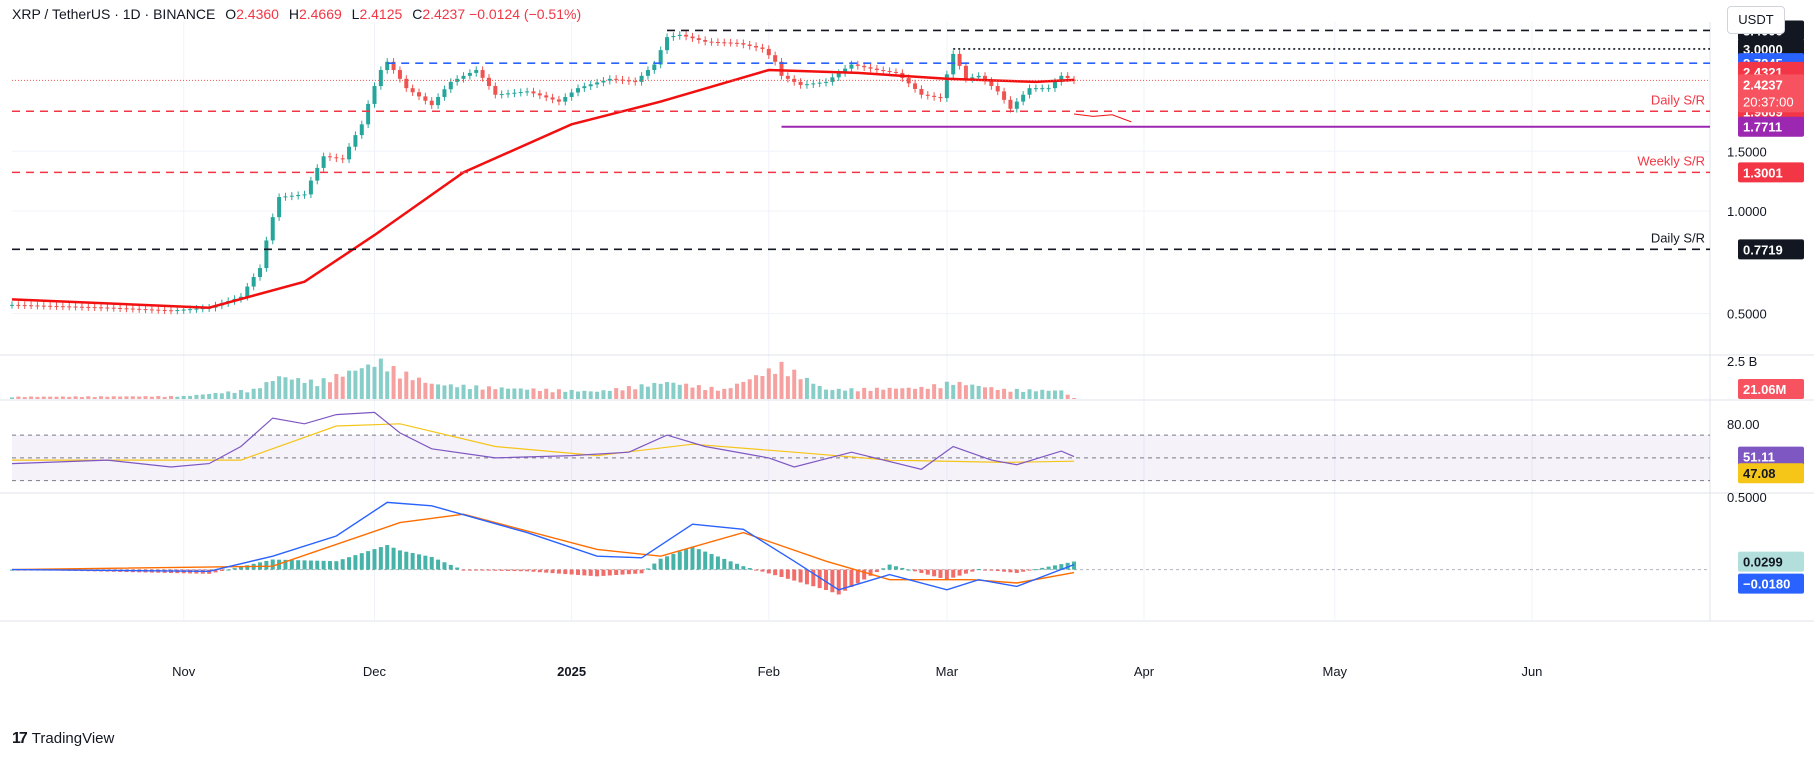  Describe the element at coordinates (1743, 424) in the screenshot. I see `rsi-tick-label: 80.00` at that location.